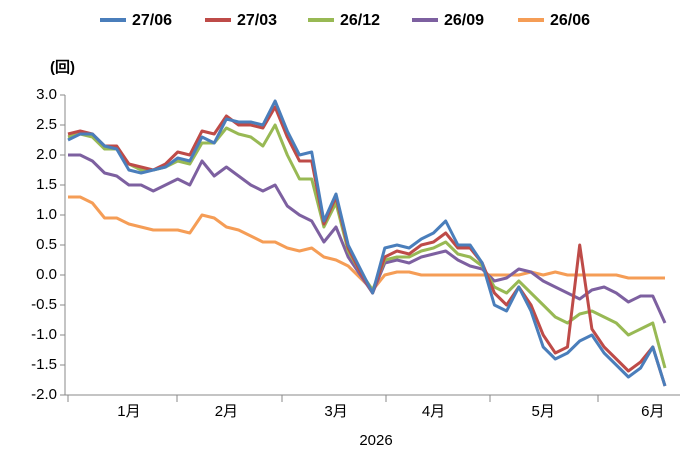  I want to click on x-tick-label: 4月, so click(433, 411).